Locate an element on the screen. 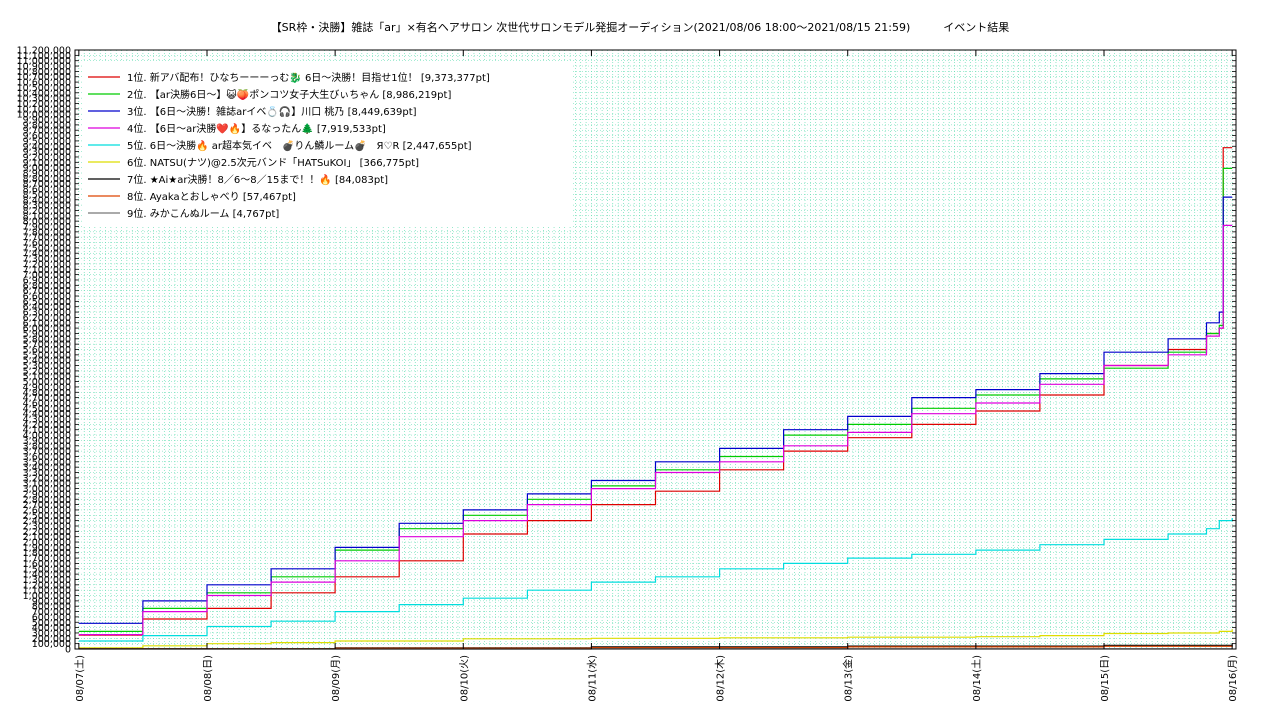  y-tick-label: 3,700,000 is located at coordinates (47, 452).